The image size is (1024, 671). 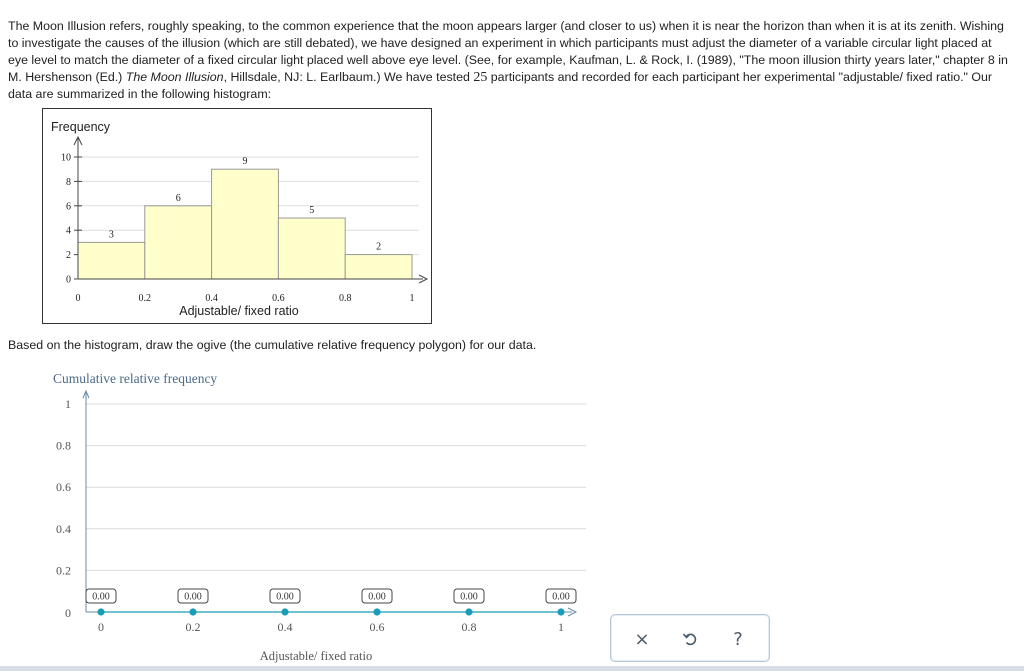 What do you see at coordinates (480, 77) in the screenshot?
I see `participant-count: 25` at bounding box center [480, 77].